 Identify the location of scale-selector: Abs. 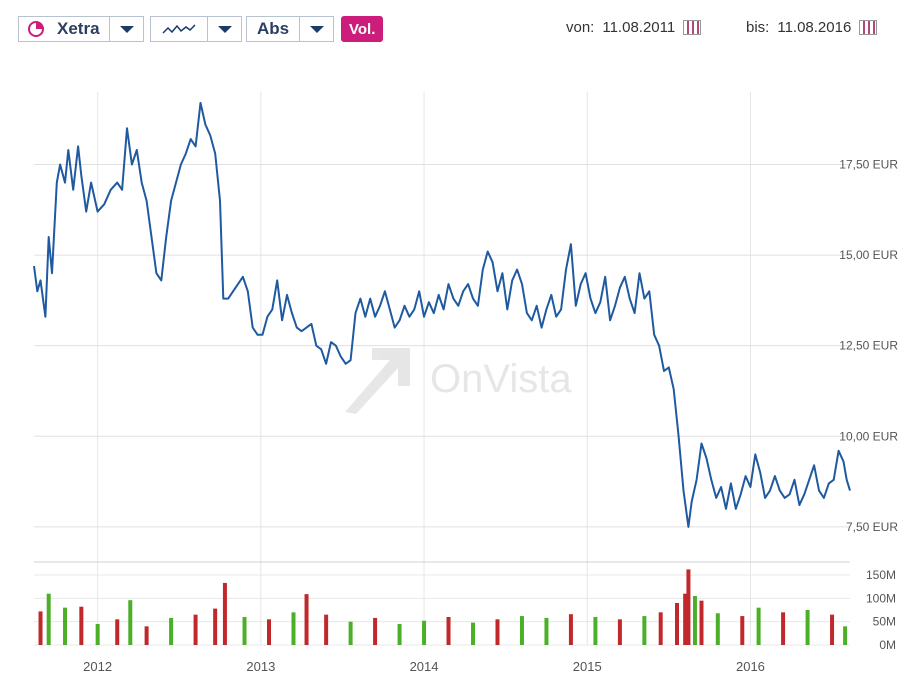
(290, 30).